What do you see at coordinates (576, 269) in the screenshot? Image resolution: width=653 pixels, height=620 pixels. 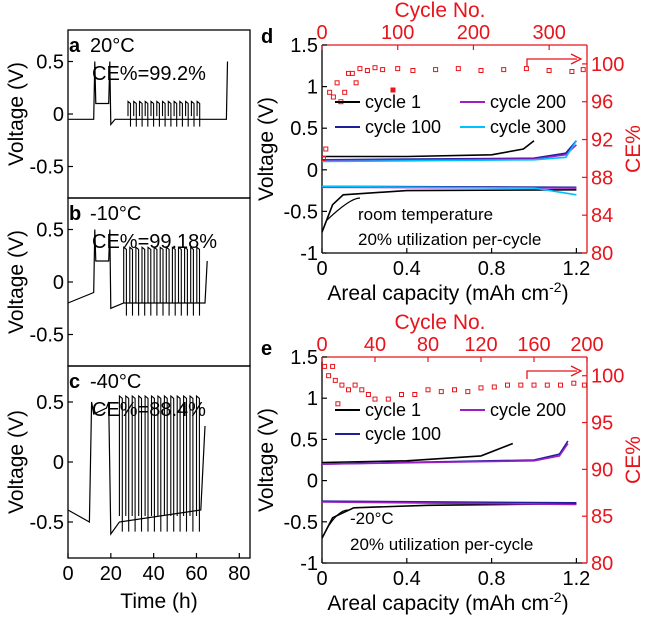 I see `panel-d-xtick-label: 1.2` at bounding box center [576, 269].